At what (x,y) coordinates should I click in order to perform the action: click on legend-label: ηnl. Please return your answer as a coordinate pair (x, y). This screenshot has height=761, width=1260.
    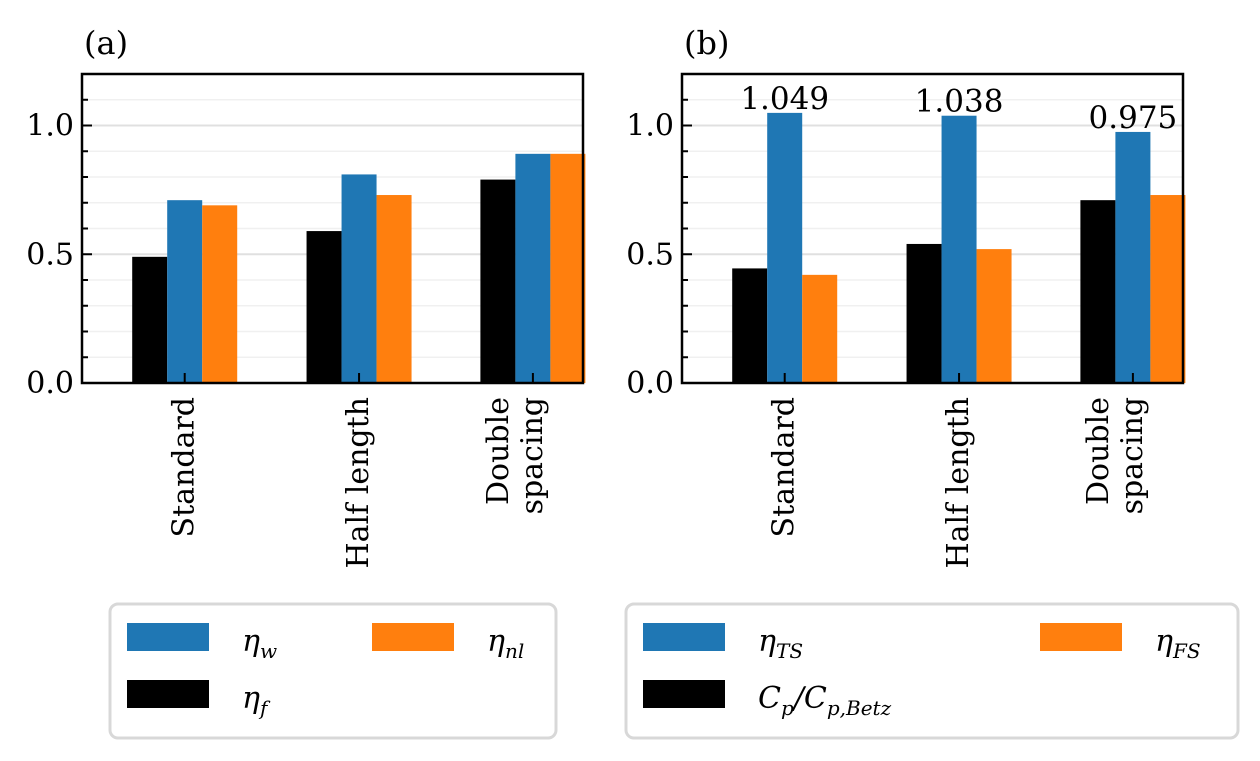
    Looking at the image, I should click on (505, 643).